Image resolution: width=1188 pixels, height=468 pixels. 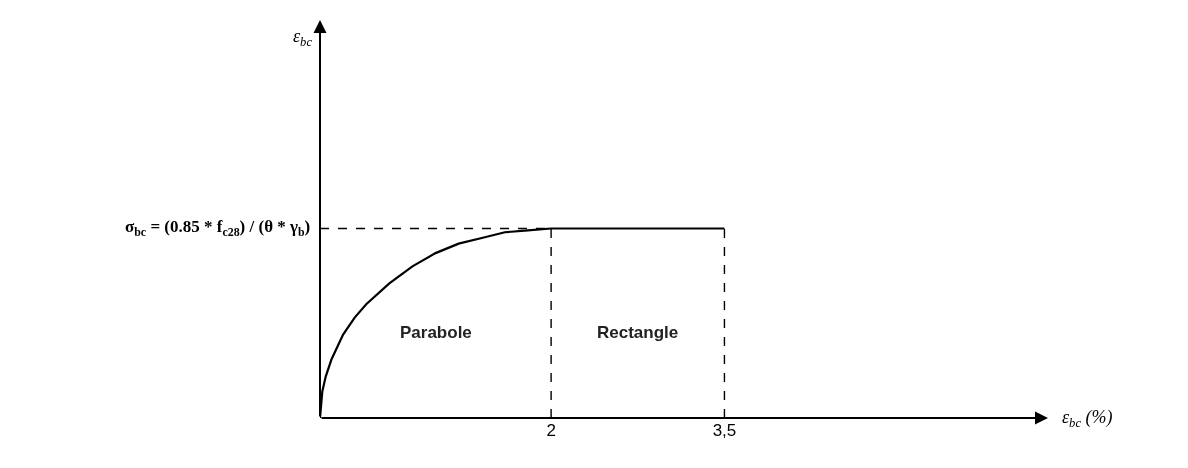 I want to click on x-tick-label: 2, so click(x=551, y=430).